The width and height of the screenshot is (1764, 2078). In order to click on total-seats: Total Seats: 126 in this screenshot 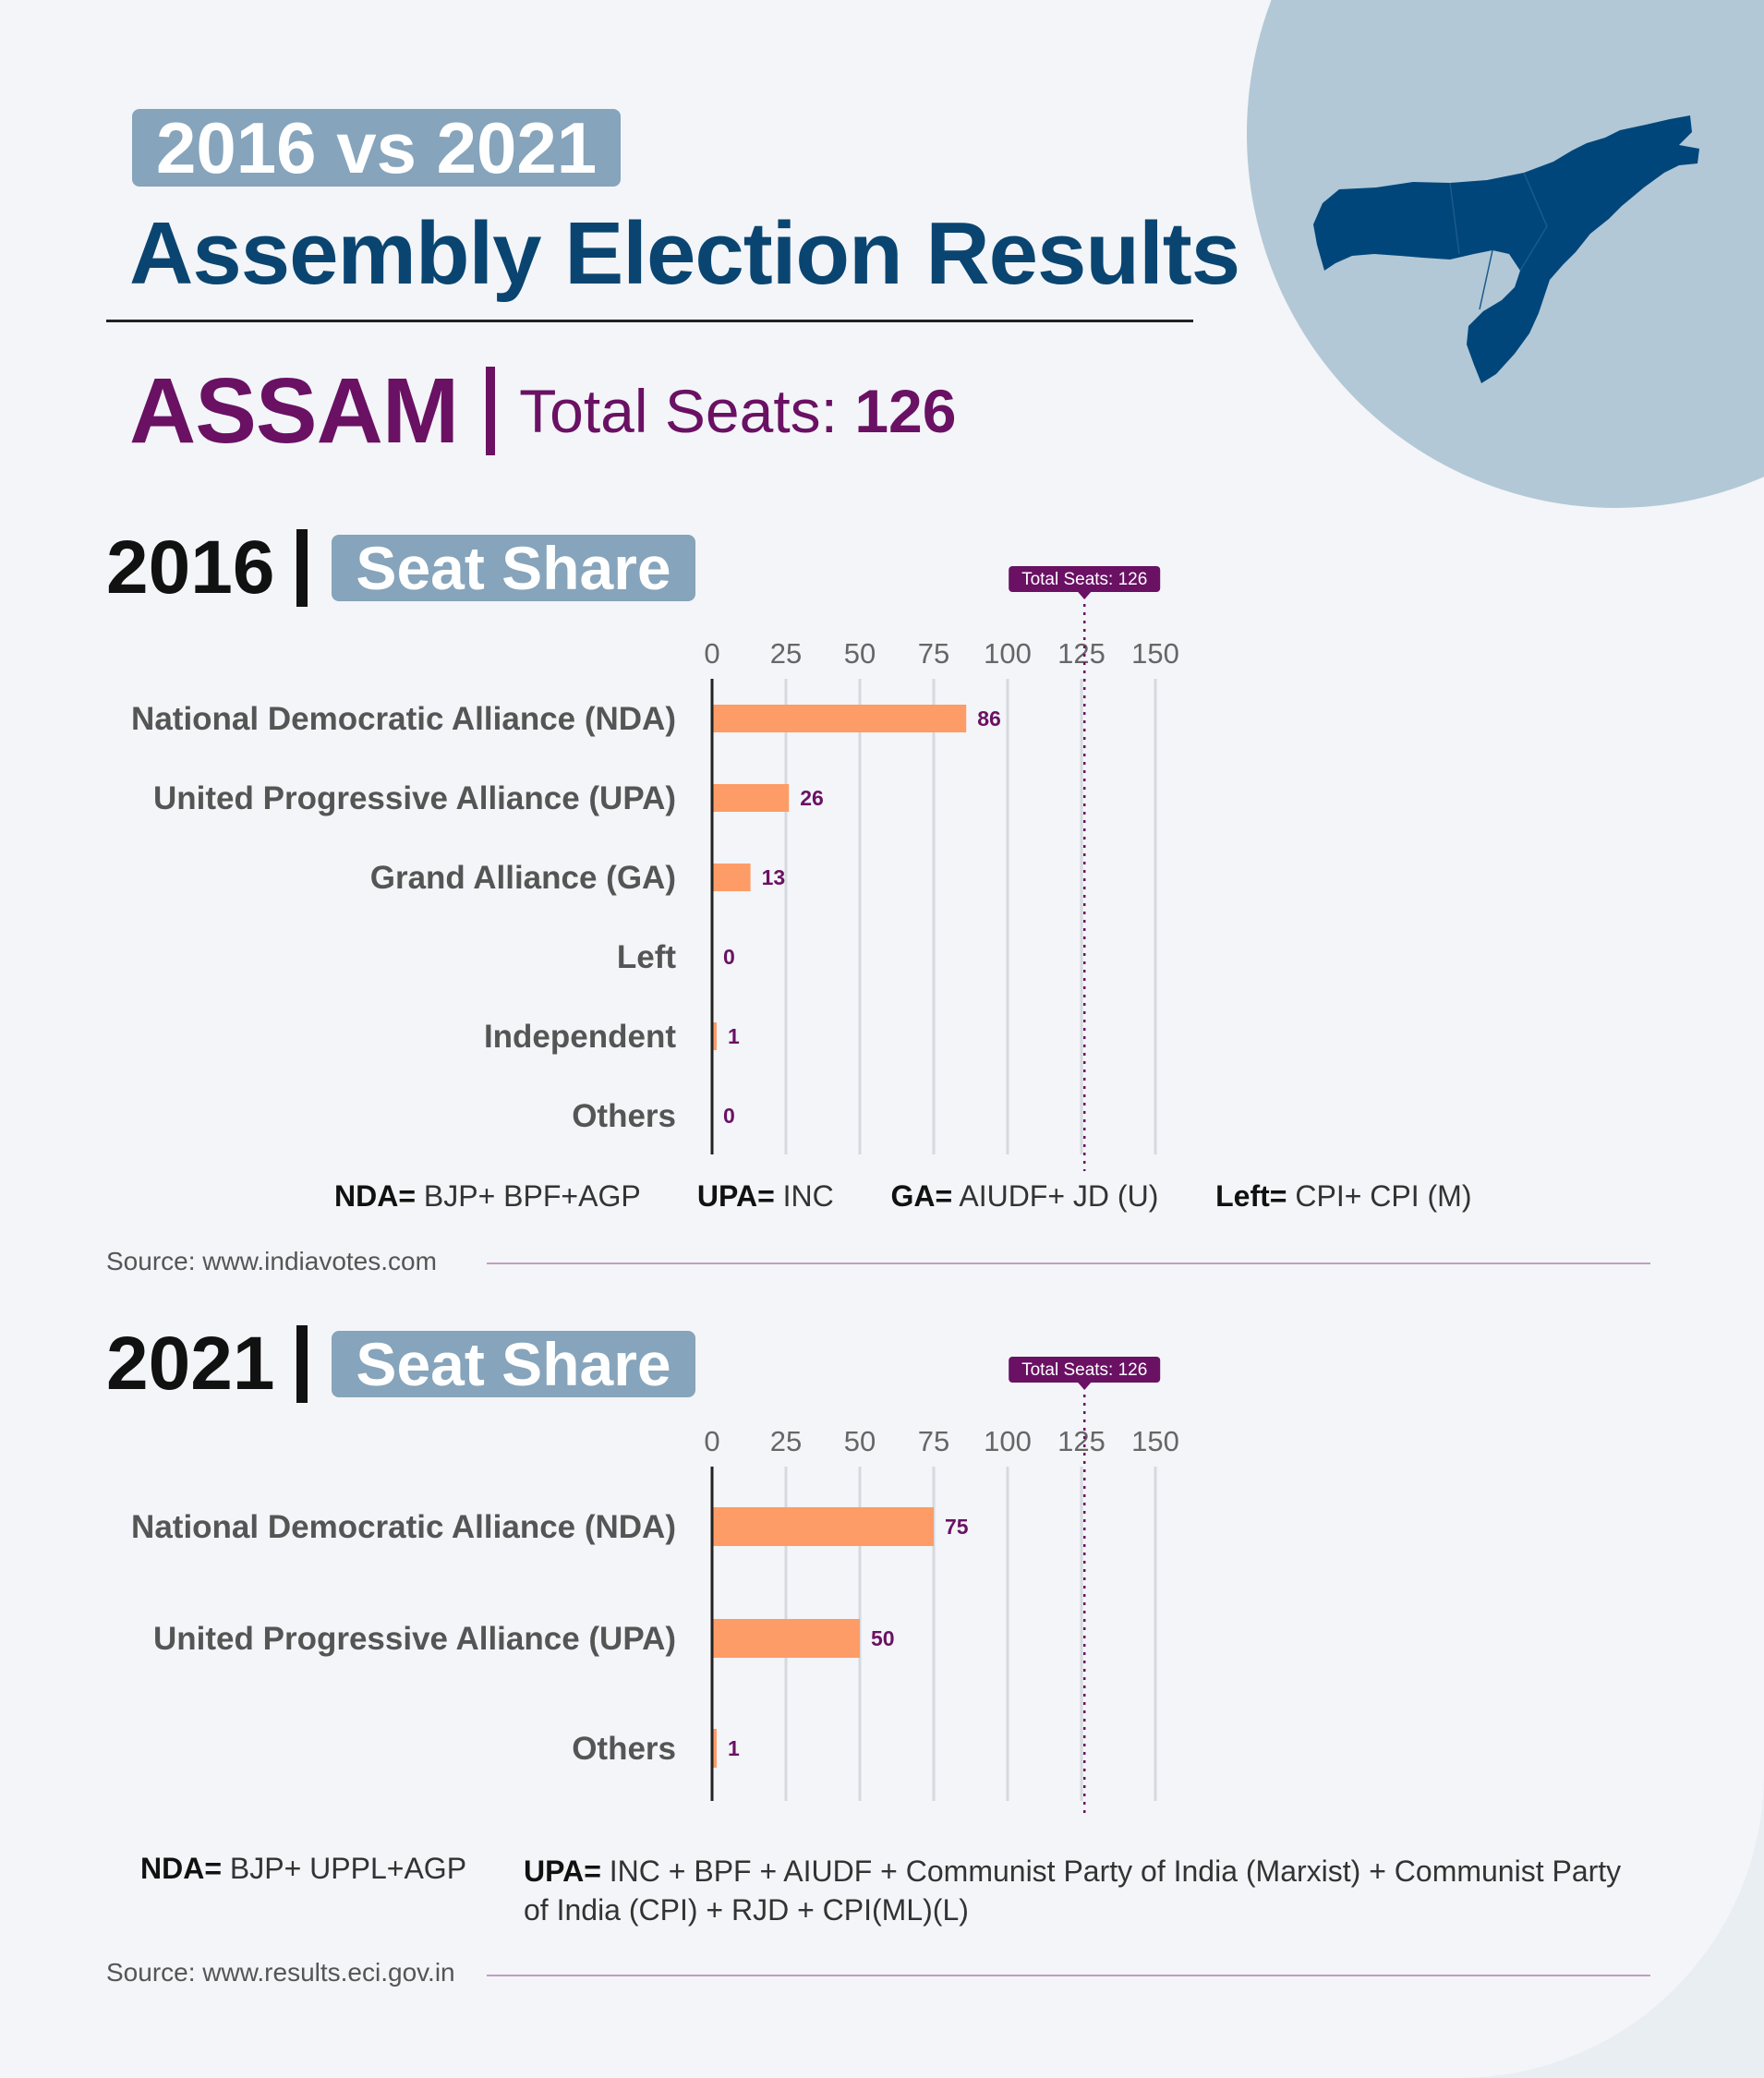, I will do `click(738, 411)`.